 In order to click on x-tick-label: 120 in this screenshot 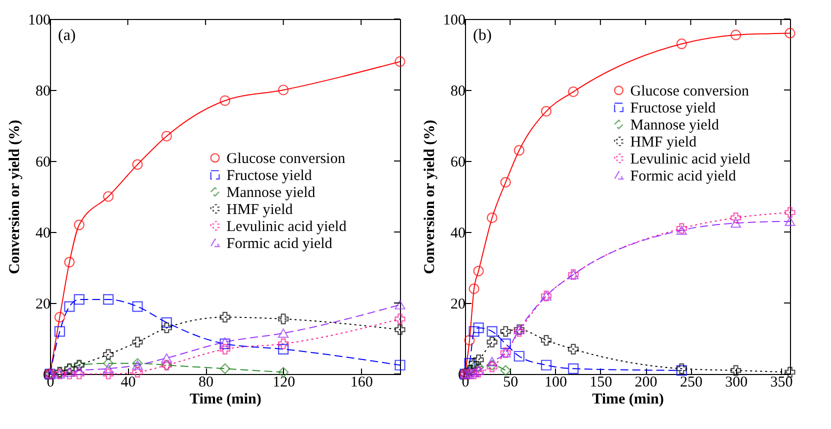, I will do `click(284, 382)`.